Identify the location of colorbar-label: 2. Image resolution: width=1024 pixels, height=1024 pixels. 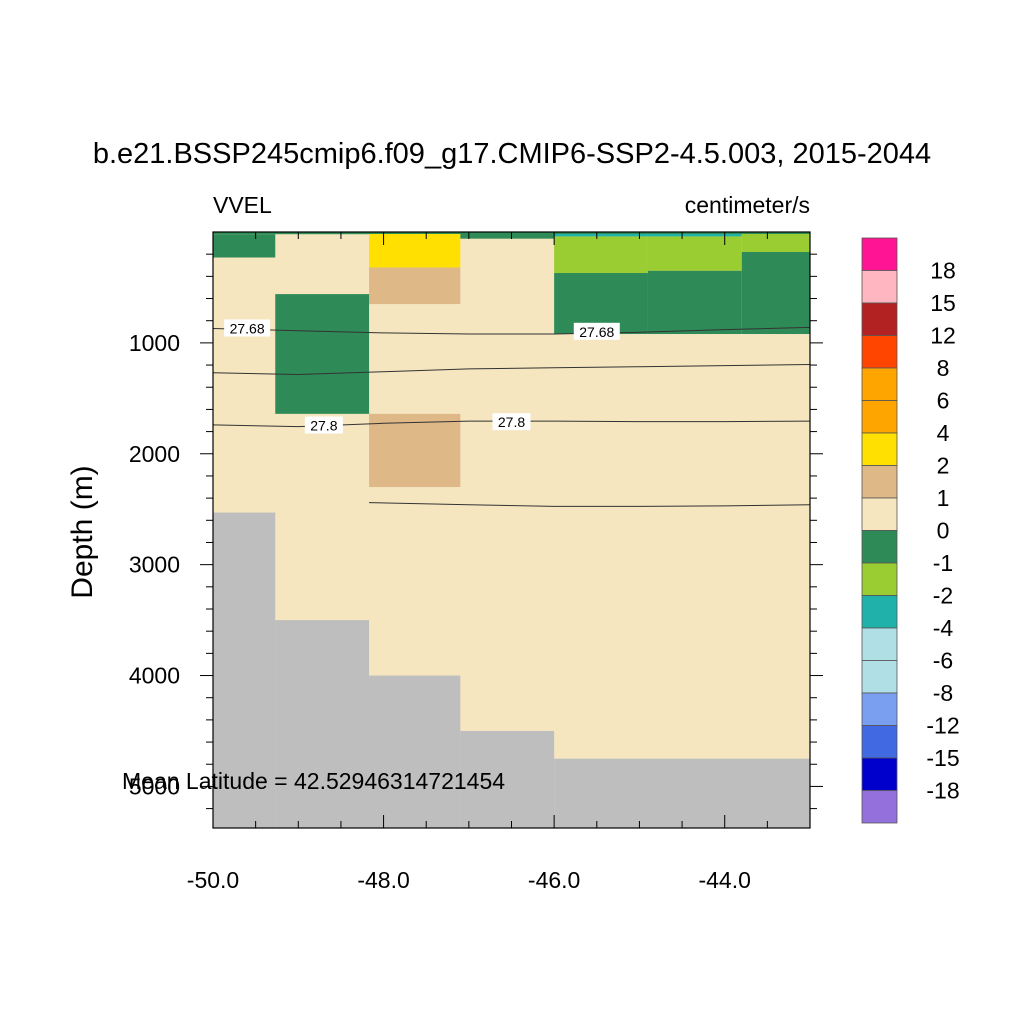
(943, 466).